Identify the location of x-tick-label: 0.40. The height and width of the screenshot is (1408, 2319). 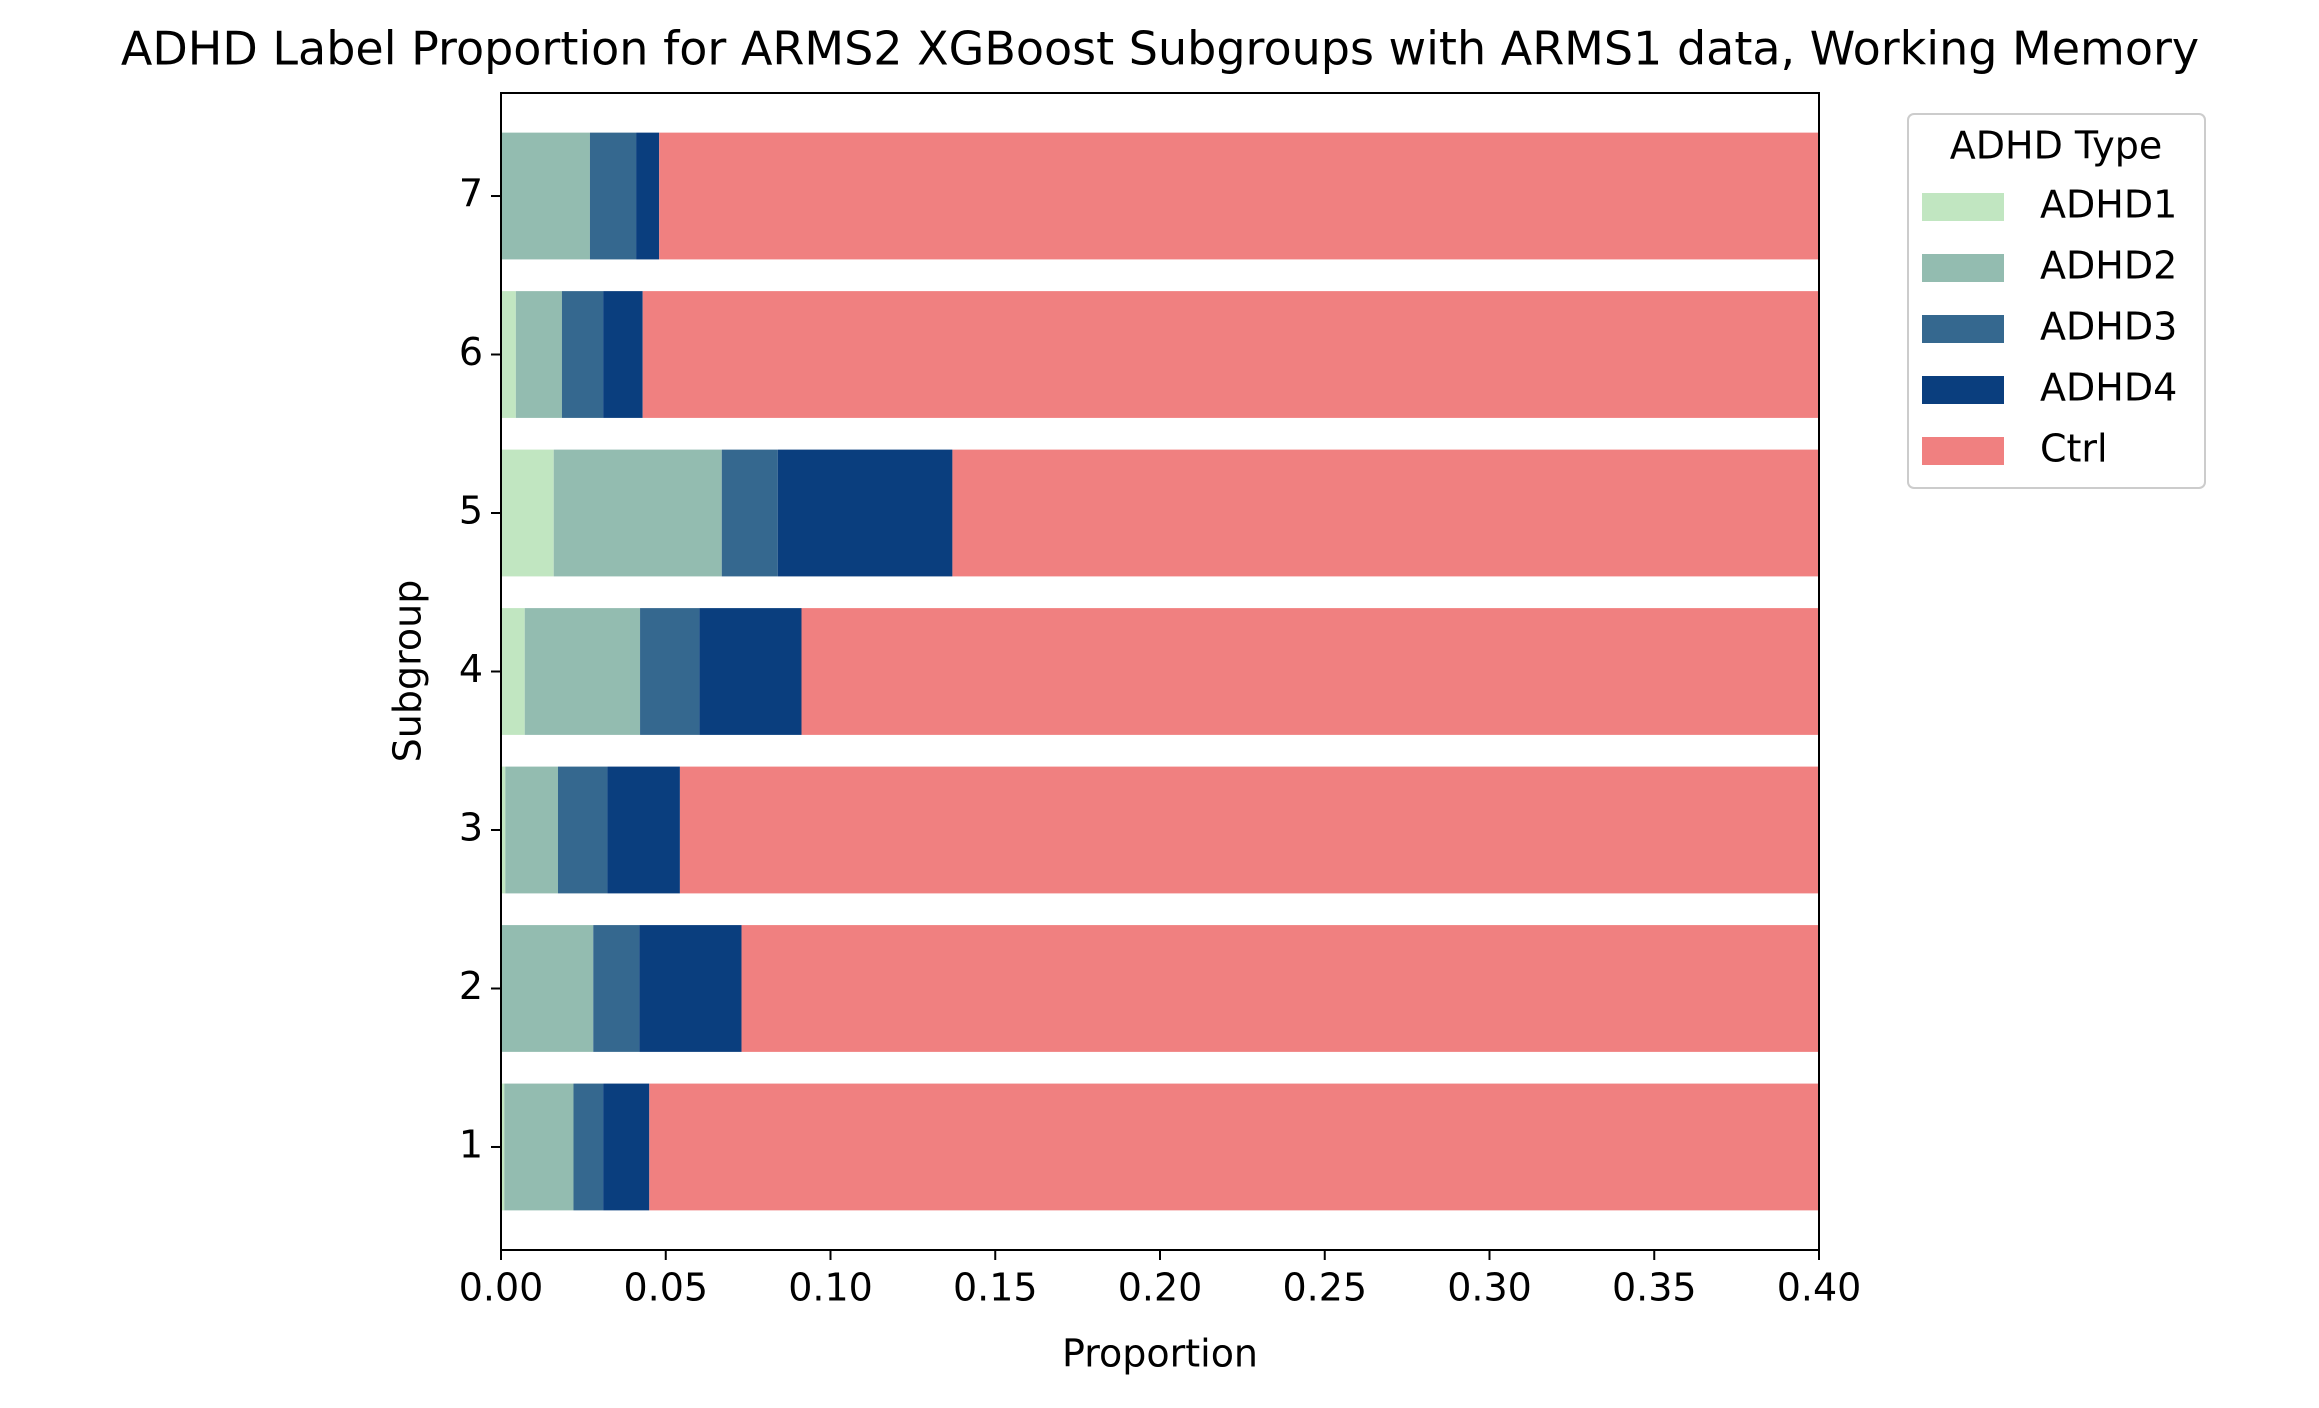
(1819, 1288).